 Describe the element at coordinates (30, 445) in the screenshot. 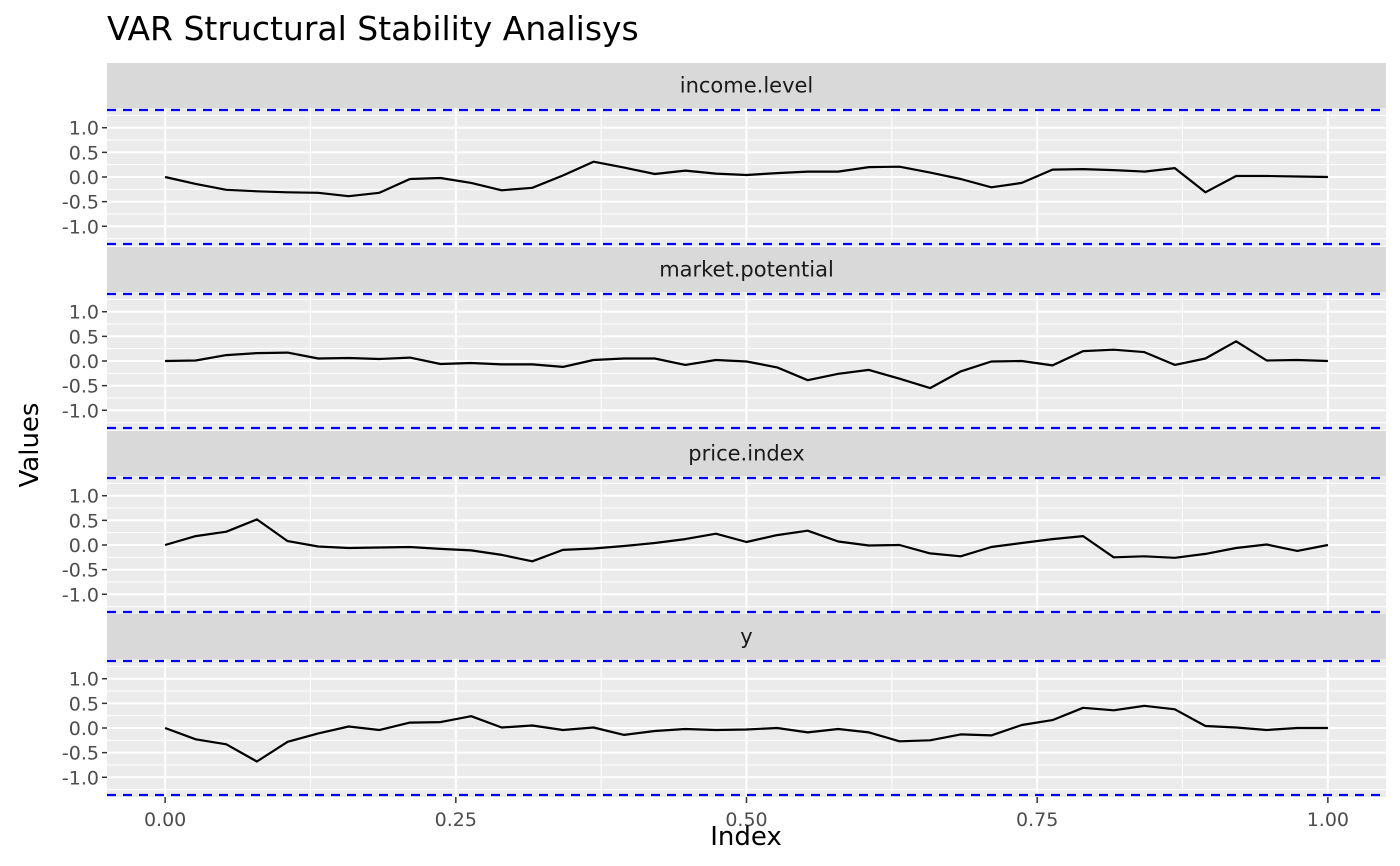

I see `y-axis-title: Values` at that location.